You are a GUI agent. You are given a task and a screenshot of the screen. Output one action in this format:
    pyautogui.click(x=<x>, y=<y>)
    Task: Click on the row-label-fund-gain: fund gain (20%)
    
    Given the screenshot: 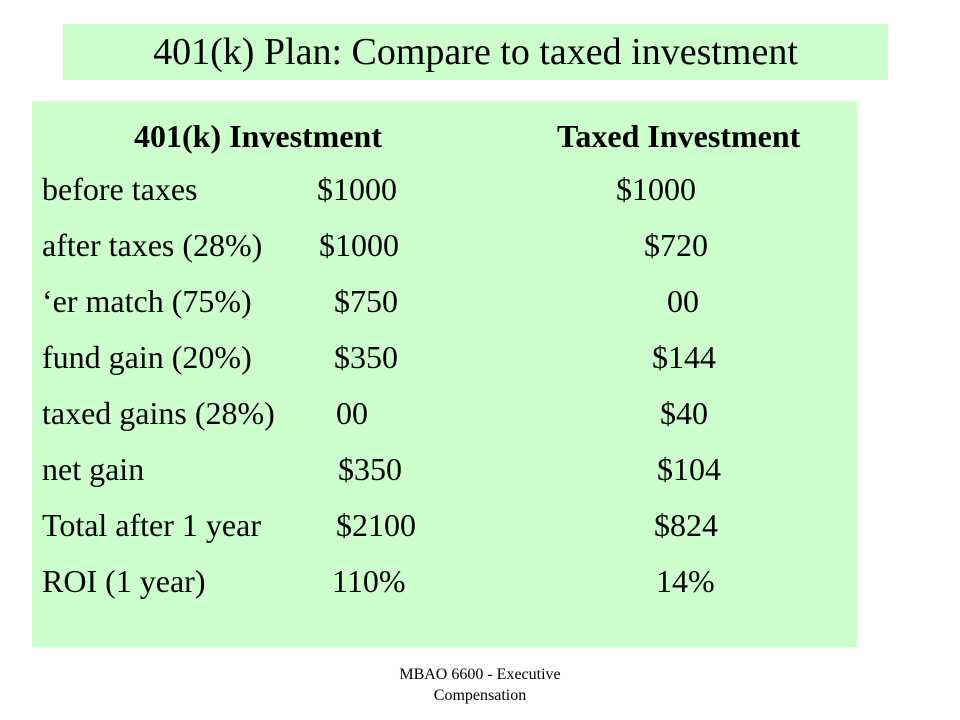 What is the action you would take?
    pyautogui.click(x=147, y=357)
    